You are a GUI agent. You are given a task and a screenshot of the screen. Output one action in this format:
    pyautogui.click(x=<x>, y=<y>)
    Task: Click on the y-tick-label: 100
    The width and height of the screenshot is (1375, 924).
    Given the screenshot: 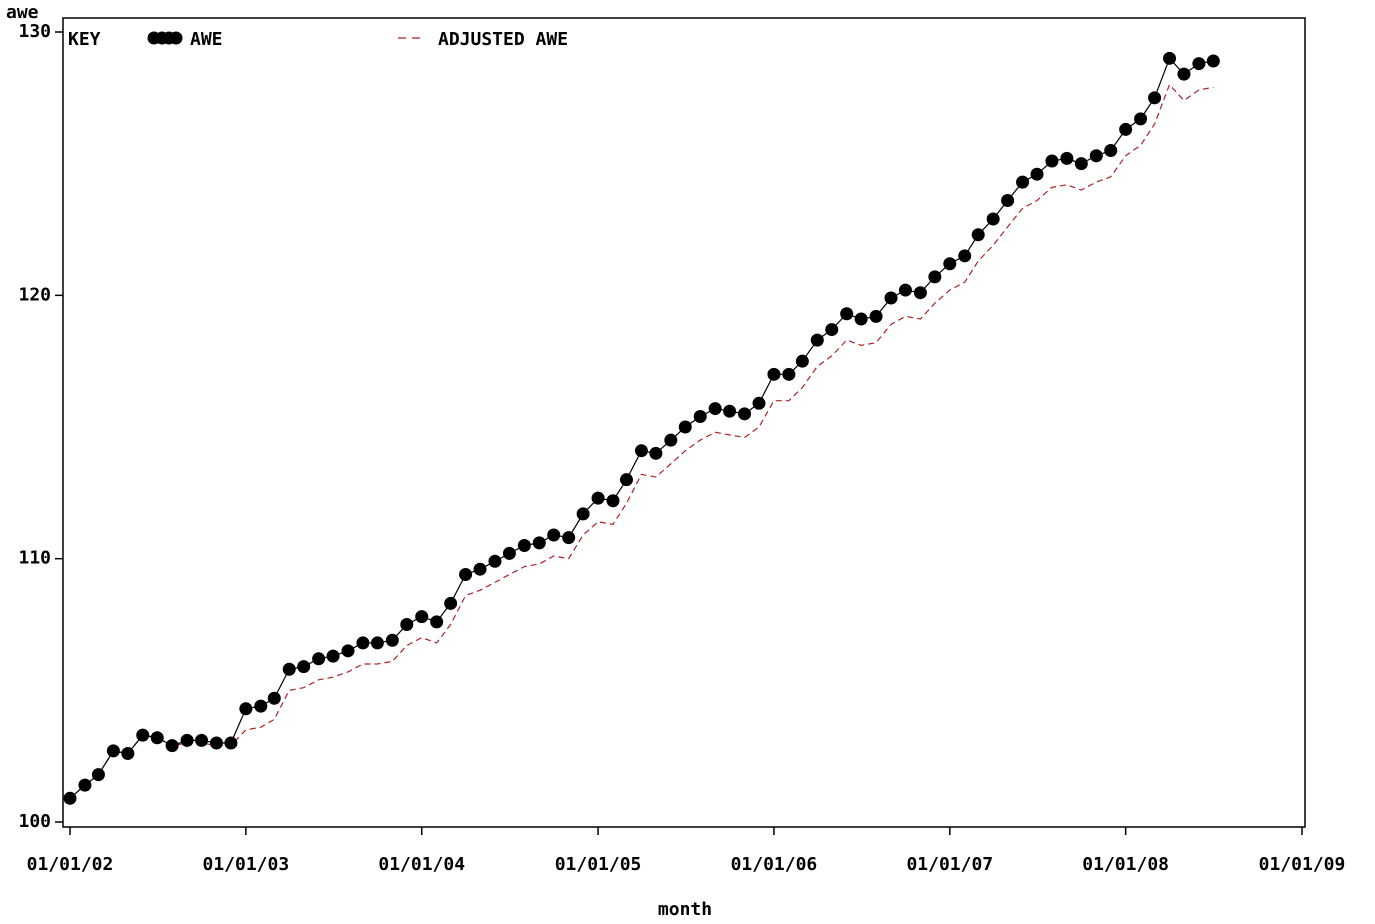 What is the action you would take?
    pyautogui.click(x=34, y=821)
    